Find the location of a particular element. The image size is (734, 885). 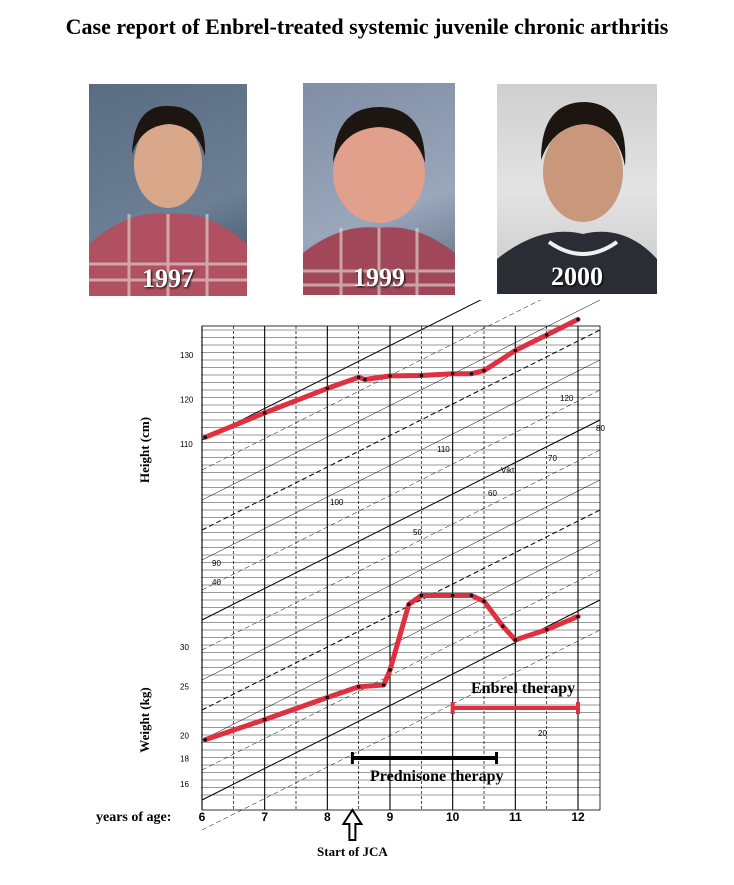

x-tick-label: 7 is located at coordinates (264, 817).